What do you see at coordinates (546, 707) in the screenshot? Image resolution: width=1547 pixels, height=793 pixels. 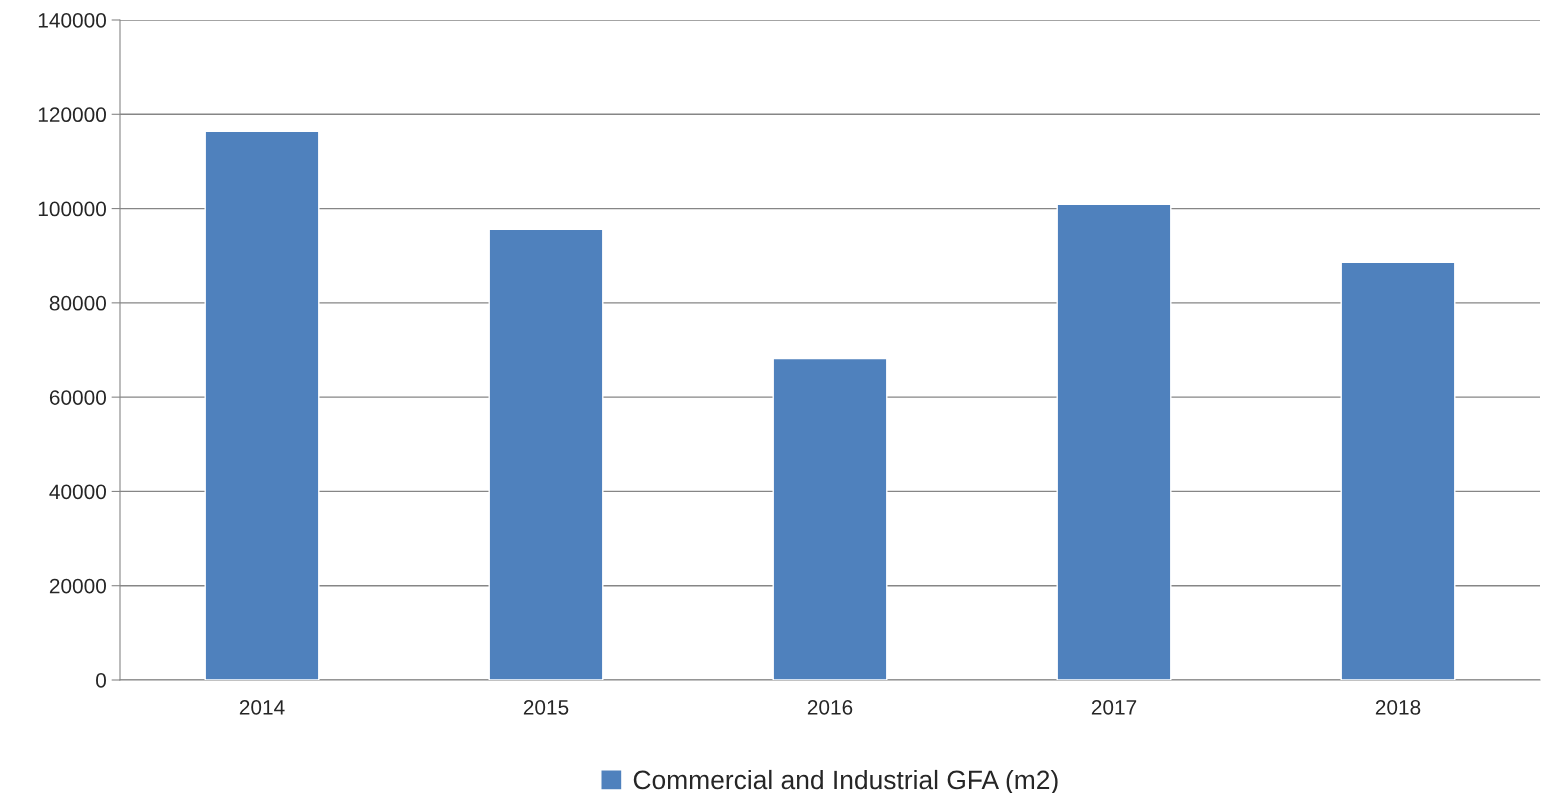 I see `x-tick-label: 2015` at bounding box center [546, 707].